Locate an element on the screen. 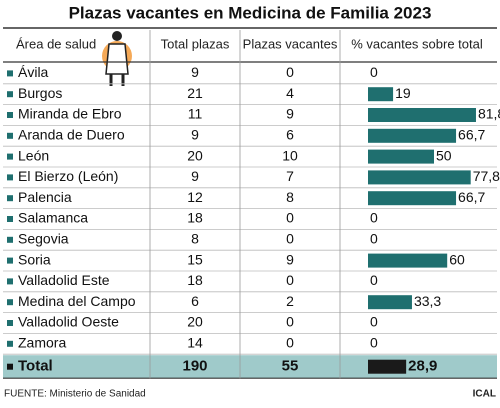 Image resolution: width=500 pixels, height=408 pixels. doctor-icon is located at coordinates (117, 58).